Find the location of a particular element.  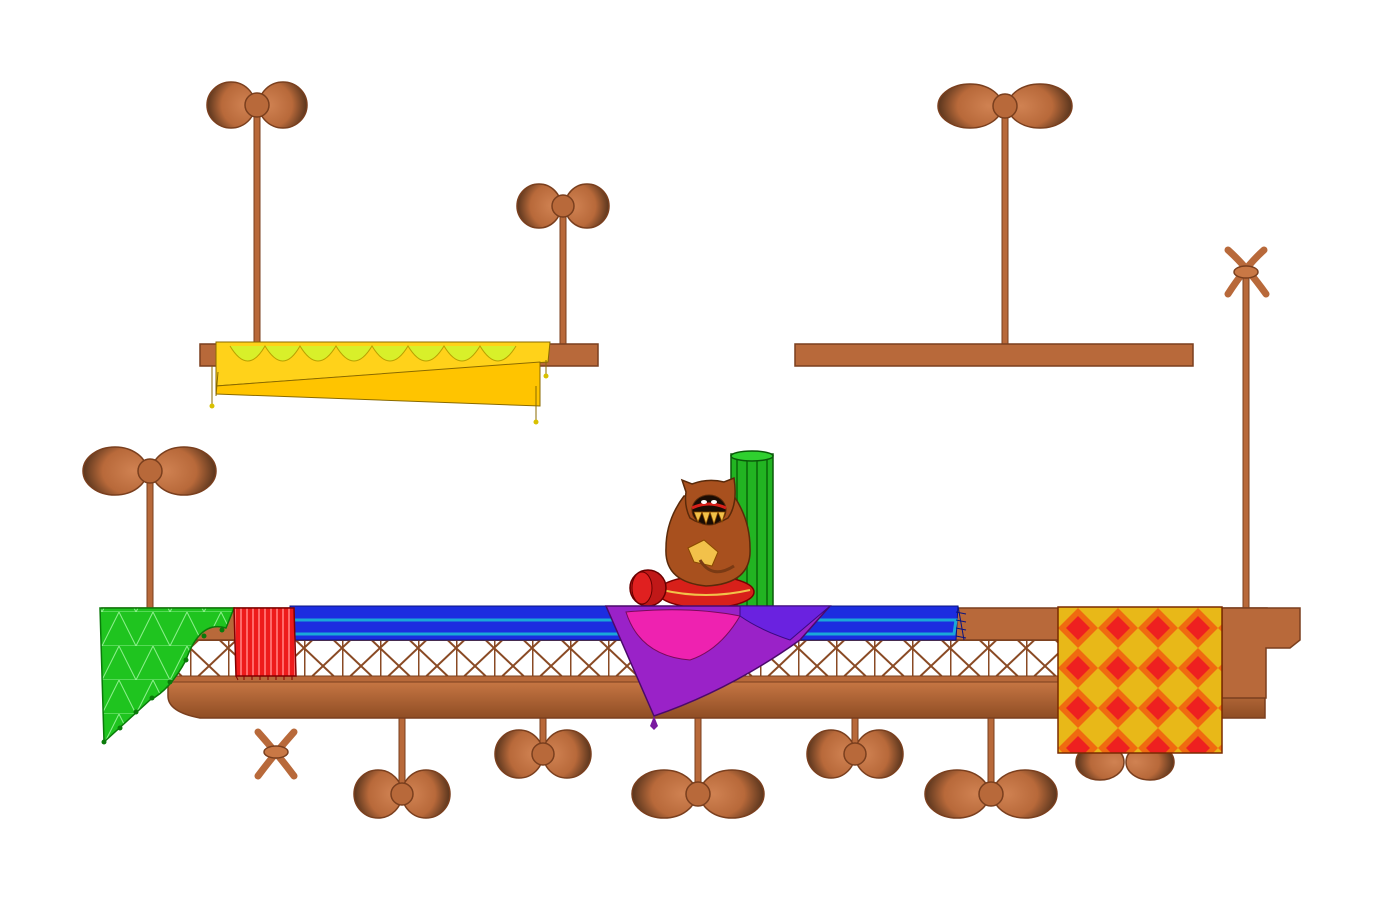

yellow-lemon-rug is located at coordinates (380, 383).